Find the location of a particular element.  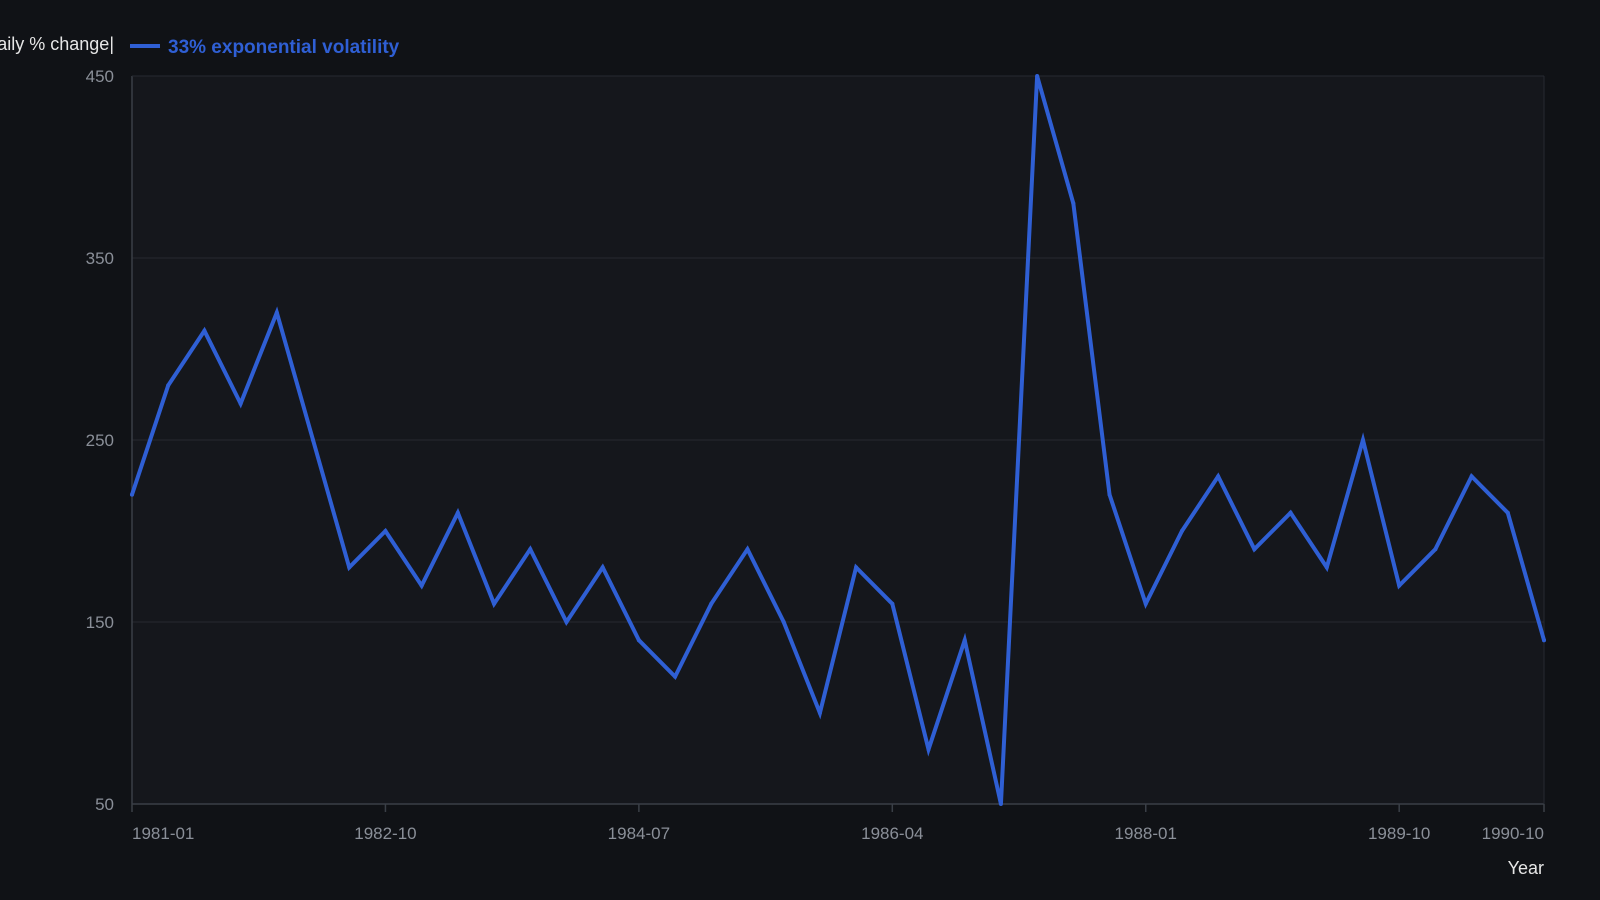

y-tick-label: 150 is located at coordinates (100, 622).